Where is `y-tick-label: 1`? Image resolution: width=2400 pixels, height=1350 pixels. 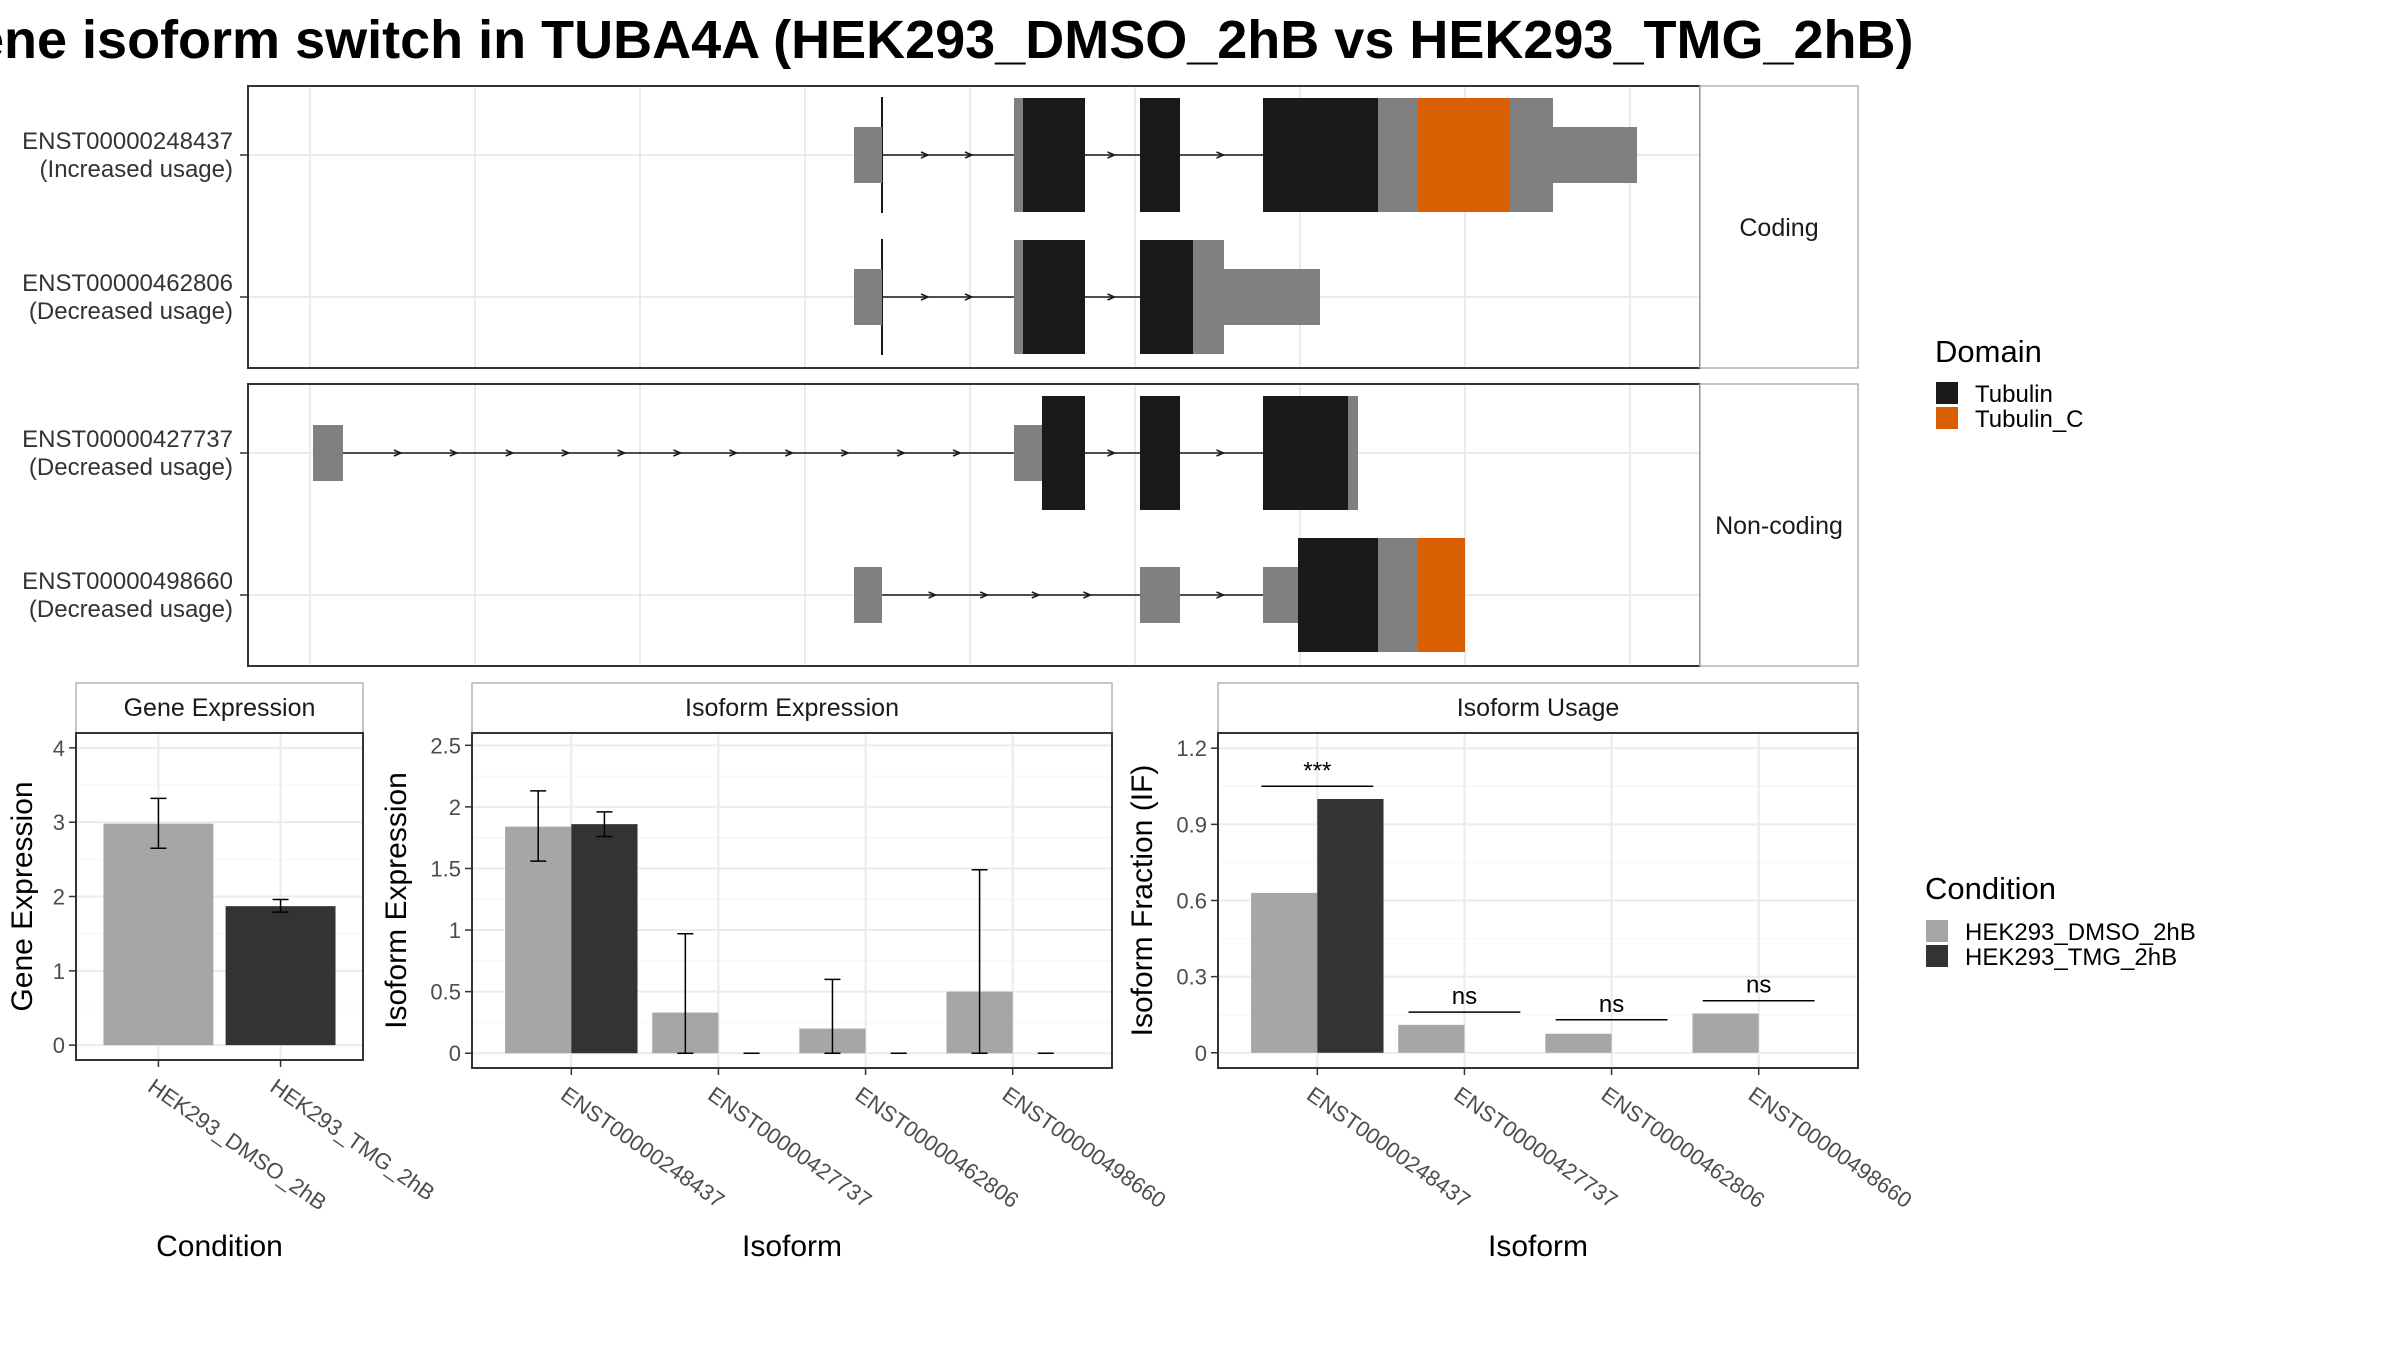
y-tick-label: 1 is located at coordinates (59, 971).